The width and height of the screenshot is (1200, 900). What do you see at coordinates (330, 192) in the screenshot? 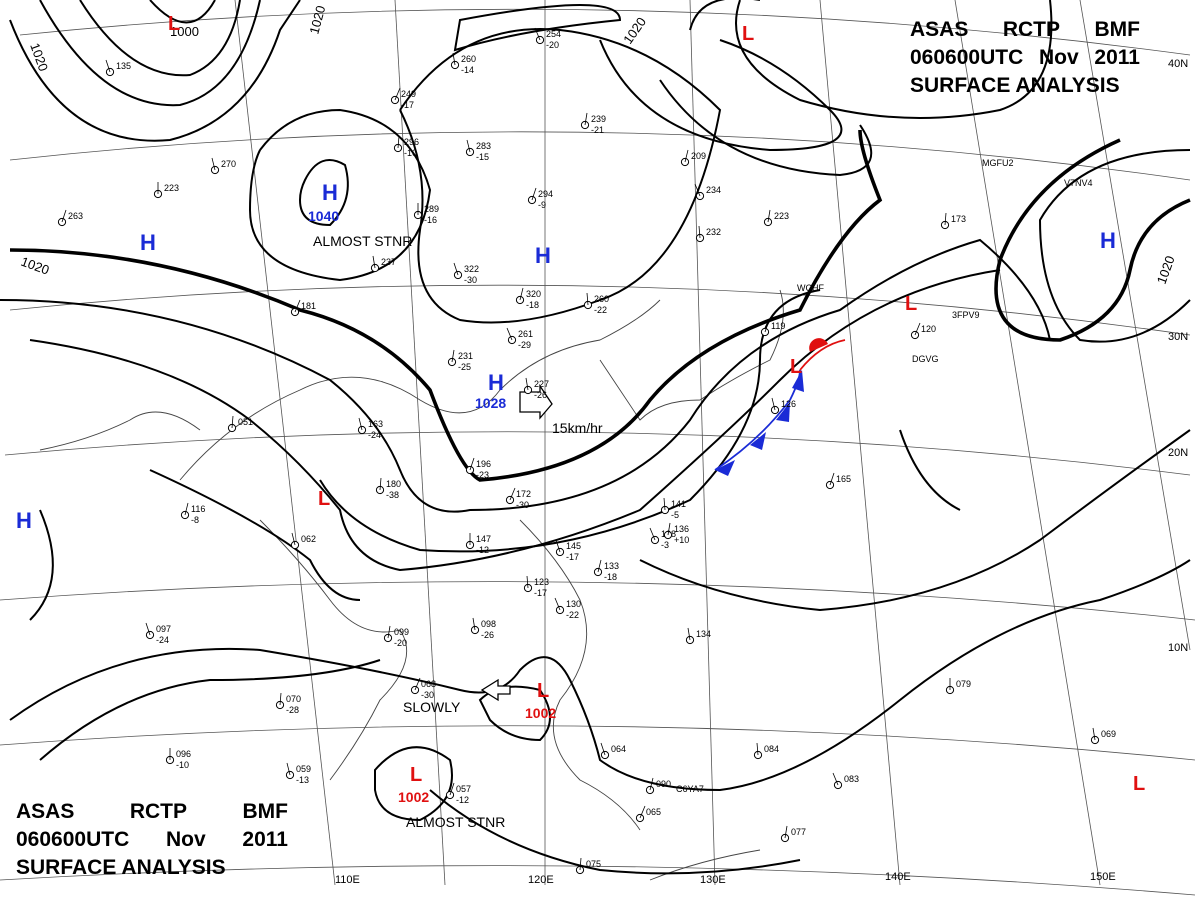
I see `high-center-label: H` at bounding box center [330, 192].